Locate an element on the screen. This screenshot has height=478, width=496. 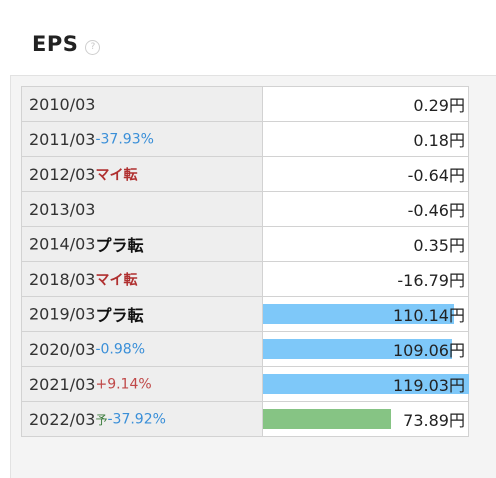
period-cell: 2012/03マイ転 is located at coordinates (142, 174).